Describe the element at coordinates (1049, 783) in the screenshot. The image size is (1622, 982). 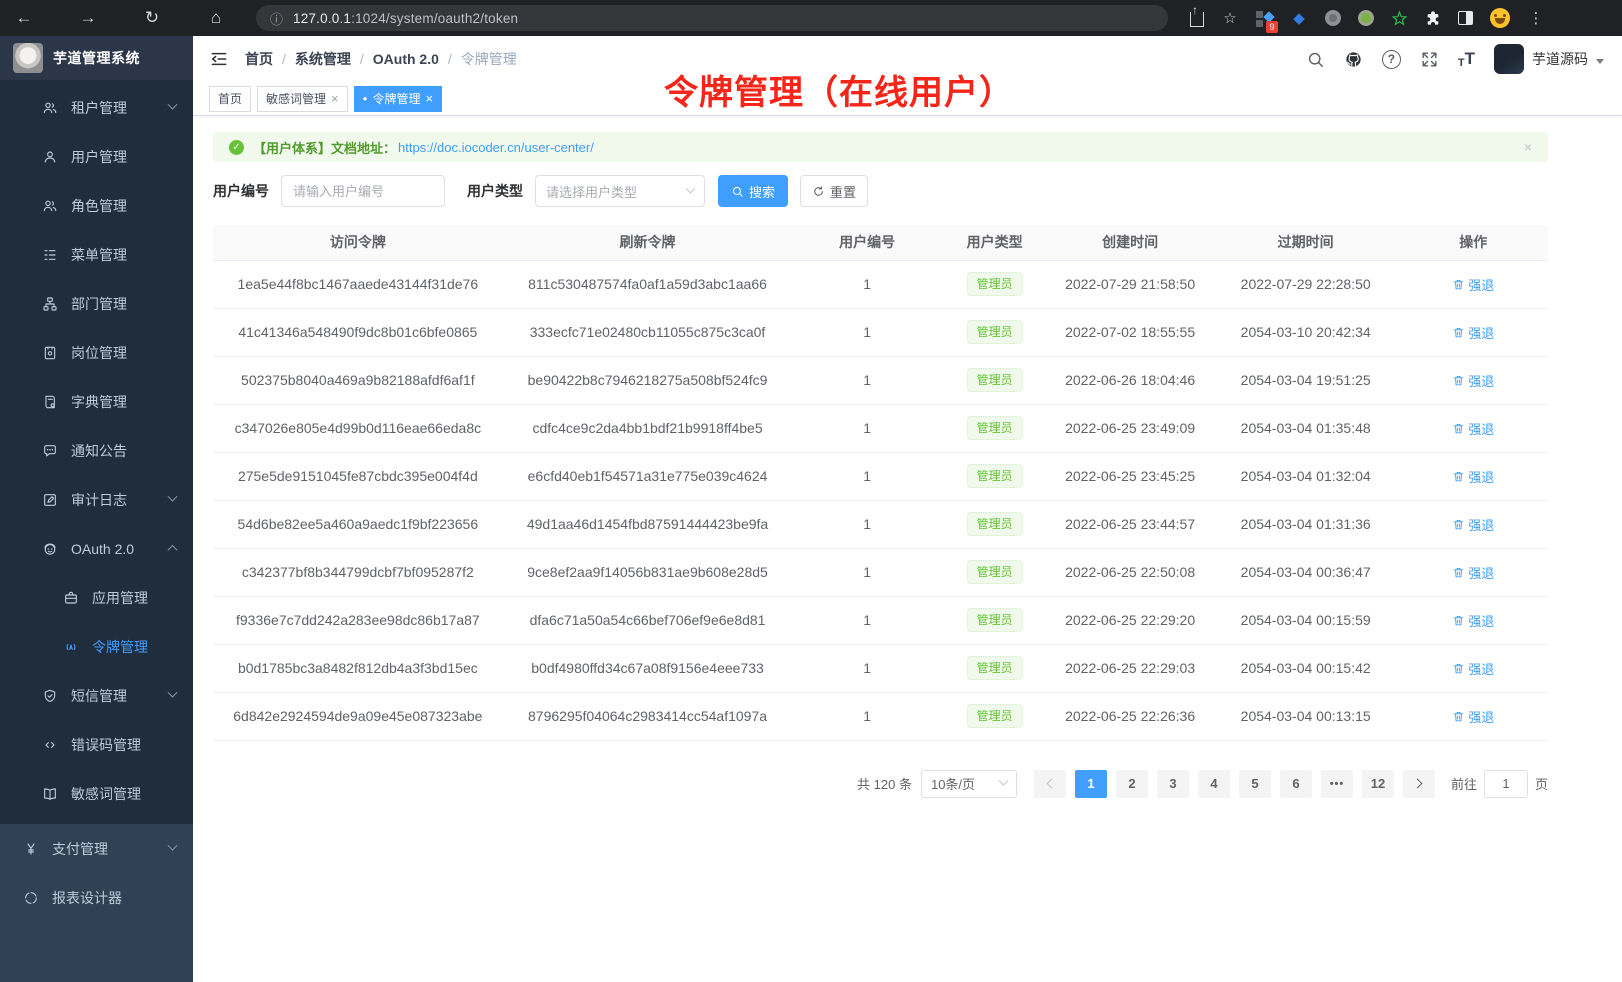
I see `prev-page-button` at that location.